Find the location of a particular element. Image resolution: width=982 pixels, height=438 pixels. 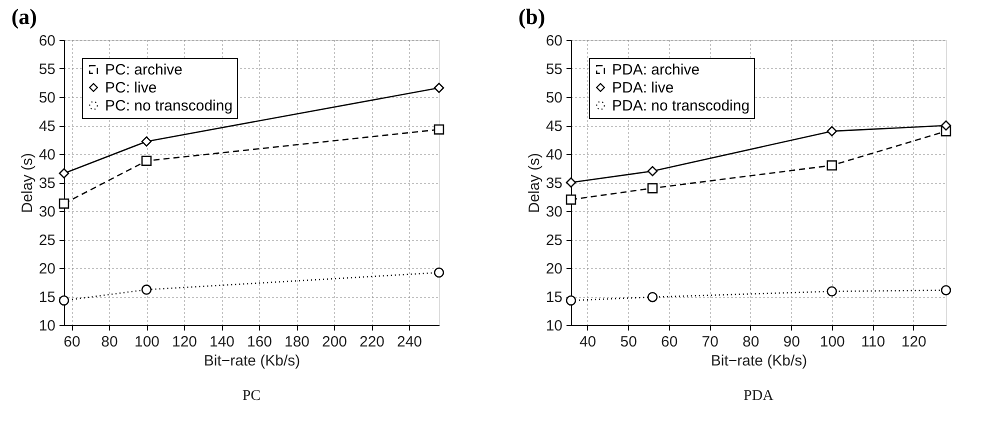

legend-label: PC: no transcoding is located at coordinates (169, 106).